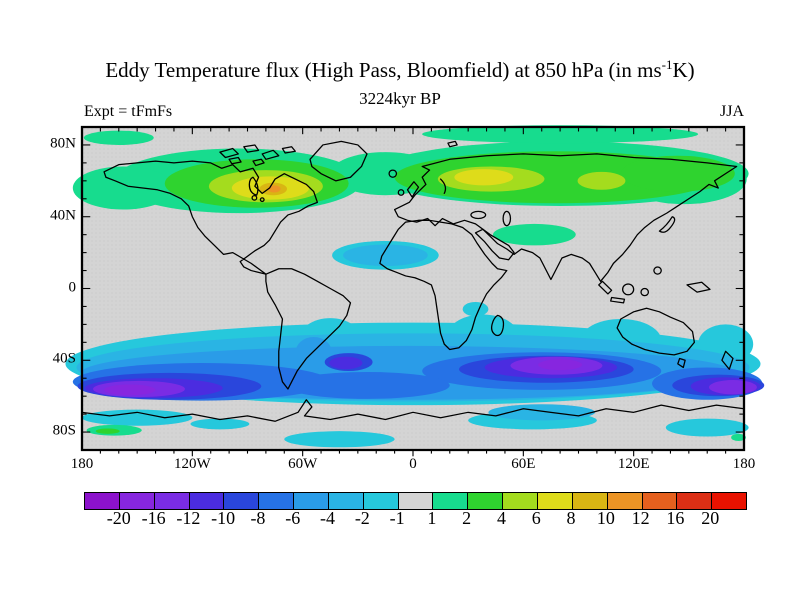  I want to click on lat-tick-label: 40N, so click(63, 215).